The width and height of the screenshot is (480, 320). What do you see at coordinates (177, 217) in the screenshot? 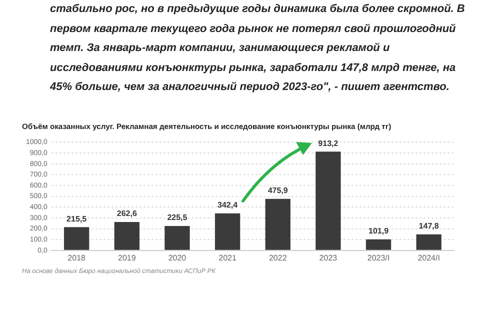
I see `data-label: 225,5` at bounding box center [177, 217].